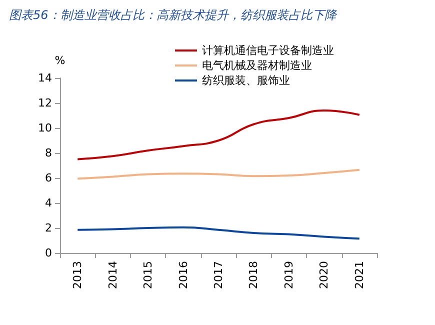 The width and height of the screenshot is (435, 325). I want to click on x-tick-label: 2020, so click(324, 275).